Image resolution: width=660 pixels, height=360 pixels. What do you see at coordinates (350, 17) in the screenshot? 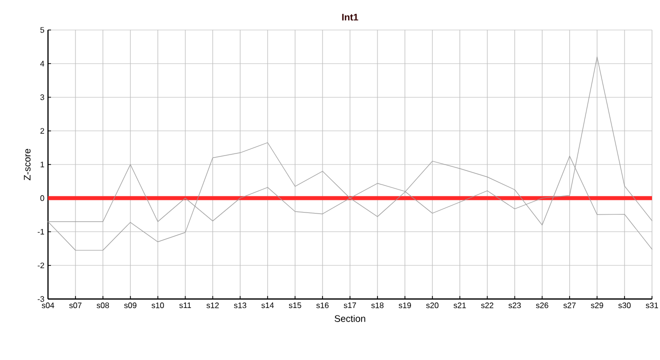
I see `chart-title: Int1` at bounding box center [350, 17].